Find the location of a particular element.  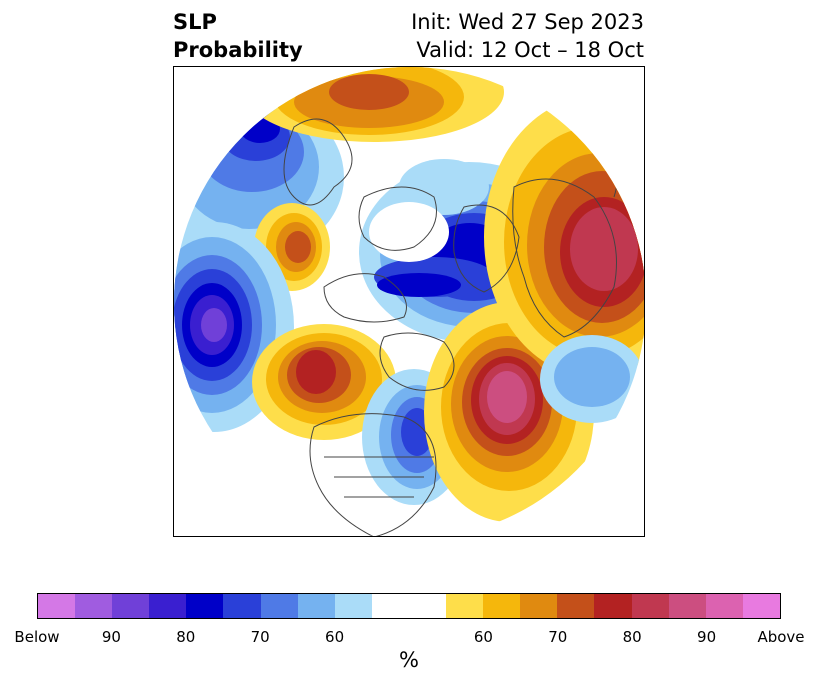

colorbar-tick-label: Below is located at coordinates (37, 637).